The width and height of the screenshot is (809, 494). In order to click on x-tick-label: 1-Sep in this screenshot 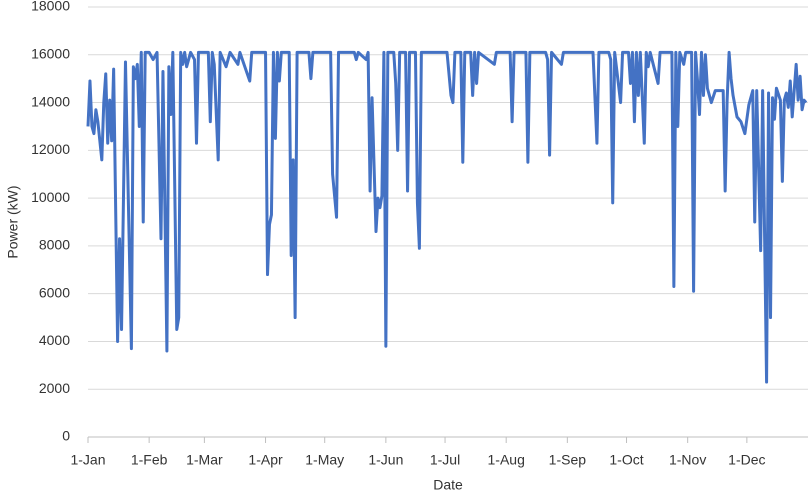, I will do `click(568, 460)`.